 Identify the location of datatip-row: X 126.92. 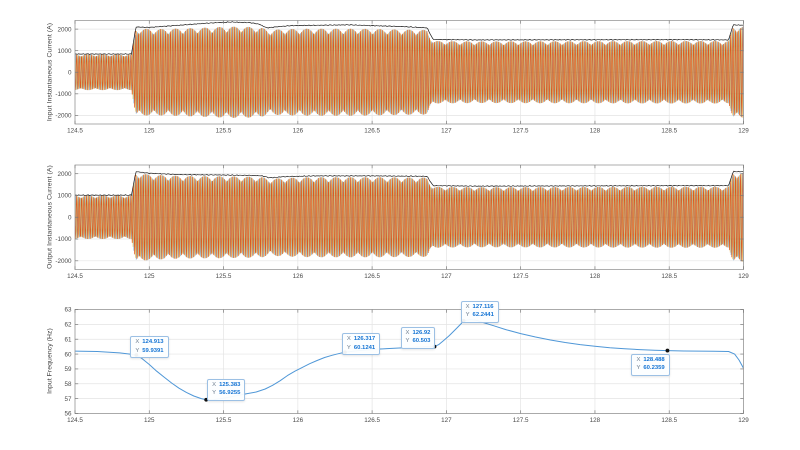
(418, 333).